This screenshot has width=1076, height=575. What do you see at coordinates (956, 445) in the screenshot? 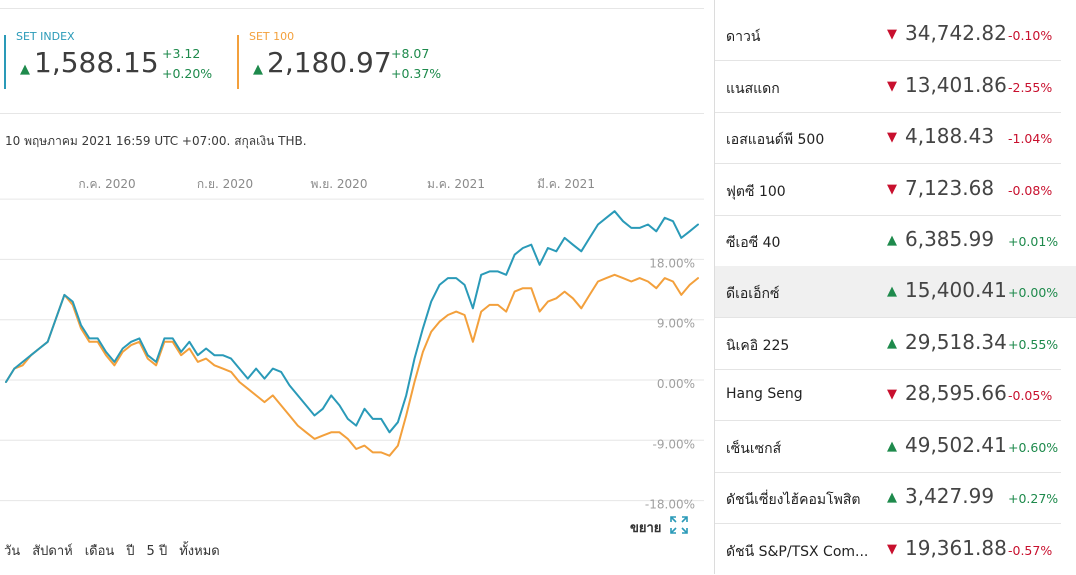
I see `market-value: 49,502.41` at bounding box center [956, 445].